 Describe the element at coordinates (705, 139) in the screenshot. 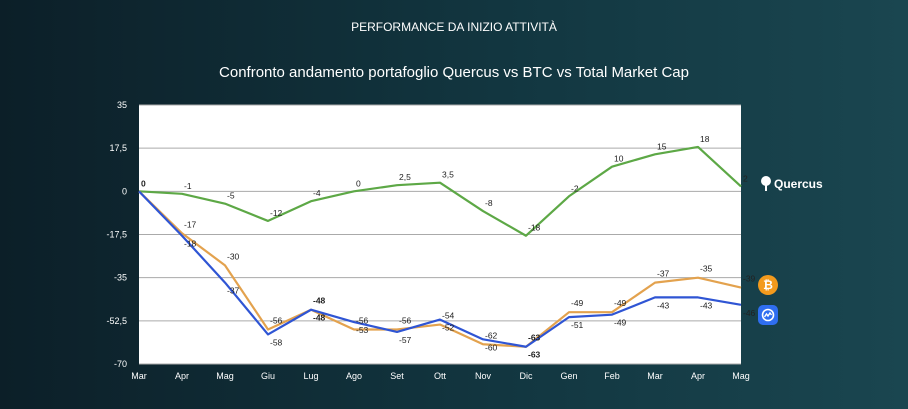

I see `data-label: 18` at that location.